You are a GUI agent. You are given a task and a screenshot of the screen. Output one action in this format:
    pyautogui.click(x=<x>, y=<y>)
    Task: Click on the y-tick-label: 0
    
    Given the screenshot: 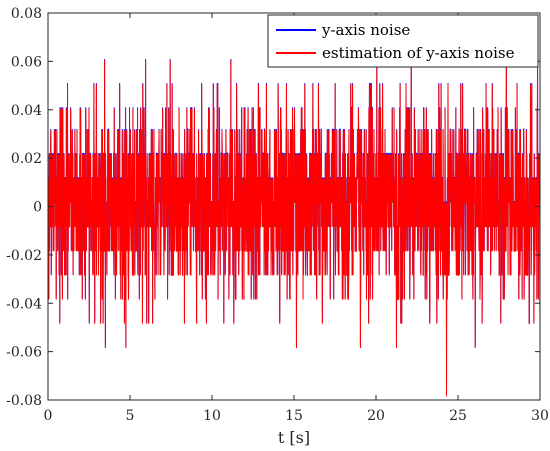 What is the action you would take?
    pyautogui.click(x=37, y=208)
    